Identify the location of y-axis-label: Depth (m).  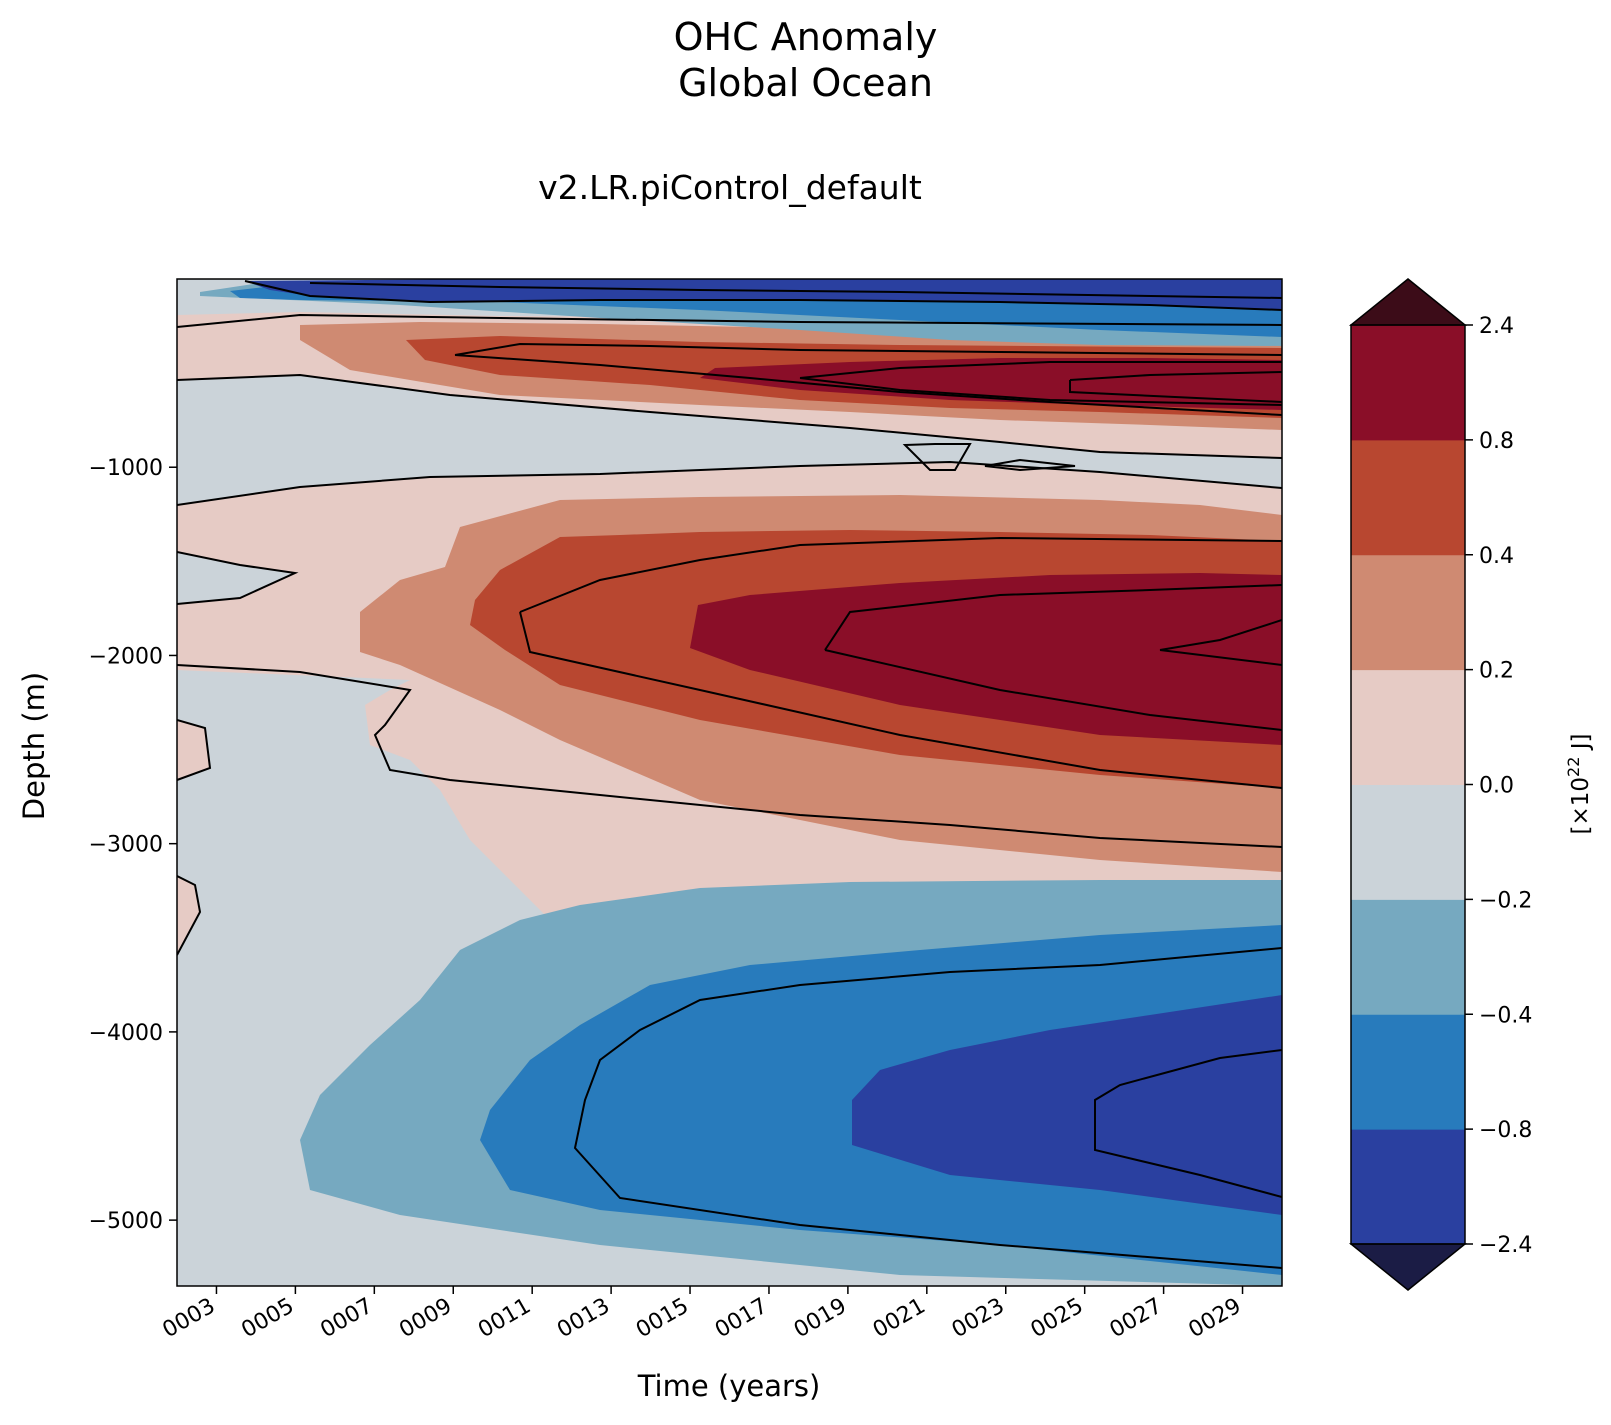
(34, 746).